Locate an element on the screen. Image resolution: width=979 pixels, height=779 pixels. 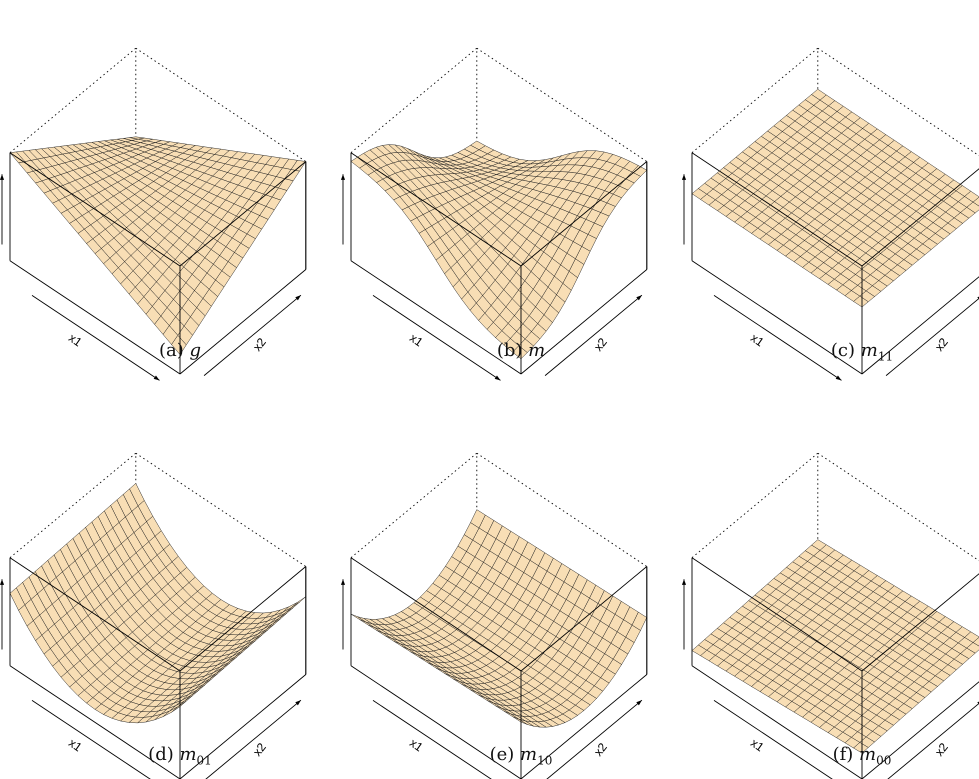
panel-a: x1 x2 is located at coordinates (153, 214).